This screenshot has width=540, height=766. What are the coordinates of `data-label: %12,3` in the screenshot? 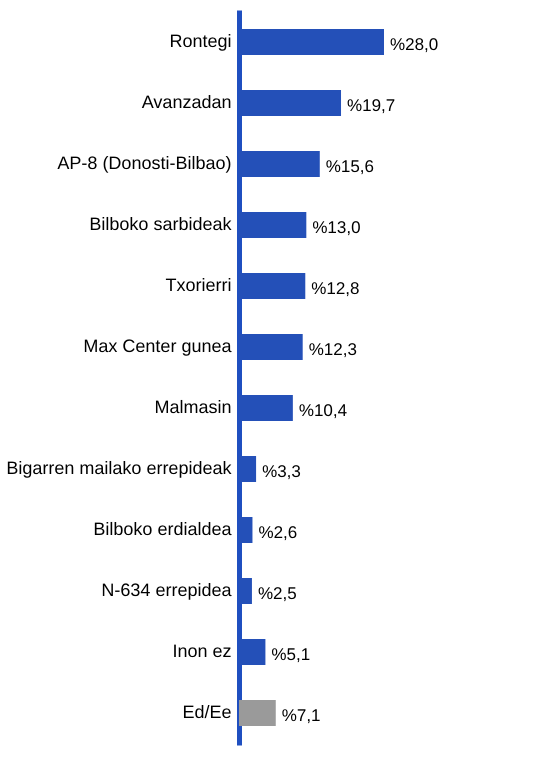 It's located at (332, 349).